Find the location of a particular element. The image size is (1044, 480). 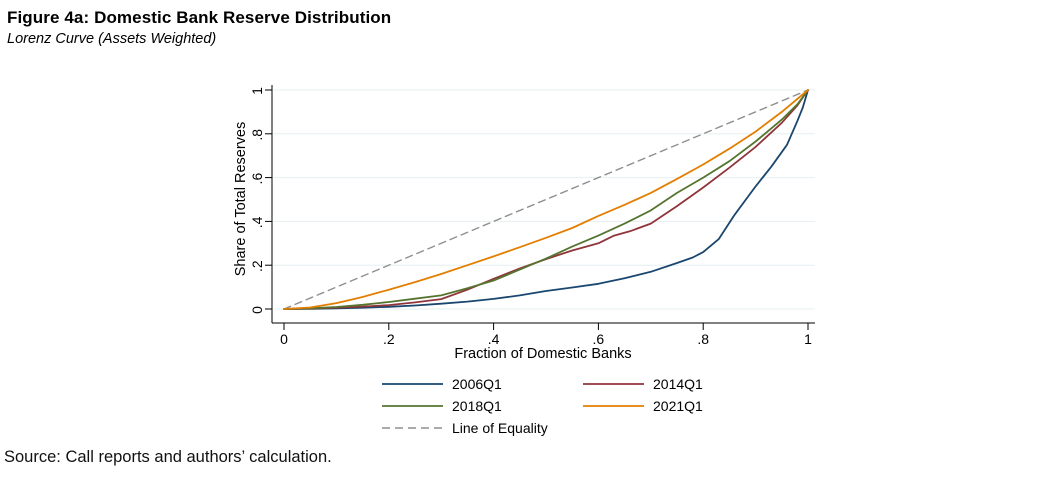

x-tick-label-.6: .6 is located at coordinates (599, 339).